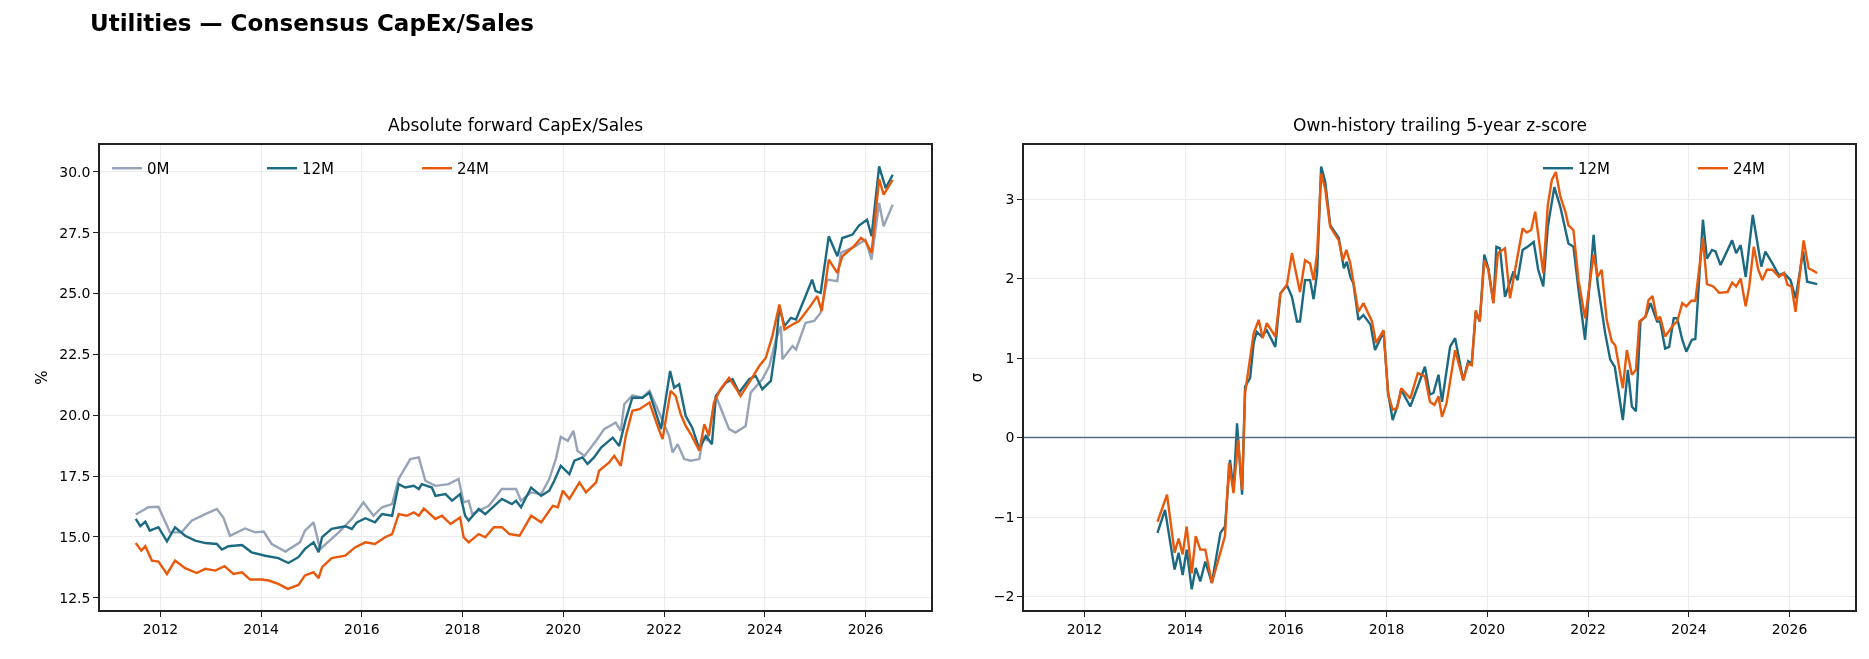 This screenshot has height=659, width=1869. Describe the element at coordinates (158, 169) in the screenshot. I see `legend-label: 0M` at that location.